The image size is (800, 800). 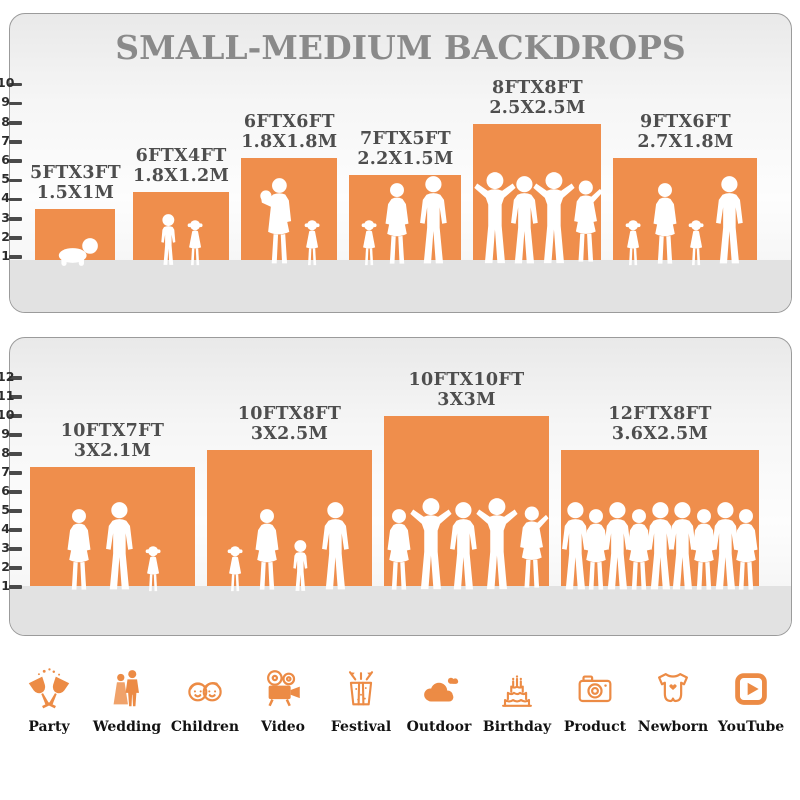 I want to click on youtube-icon, so click(x=751, y=686).